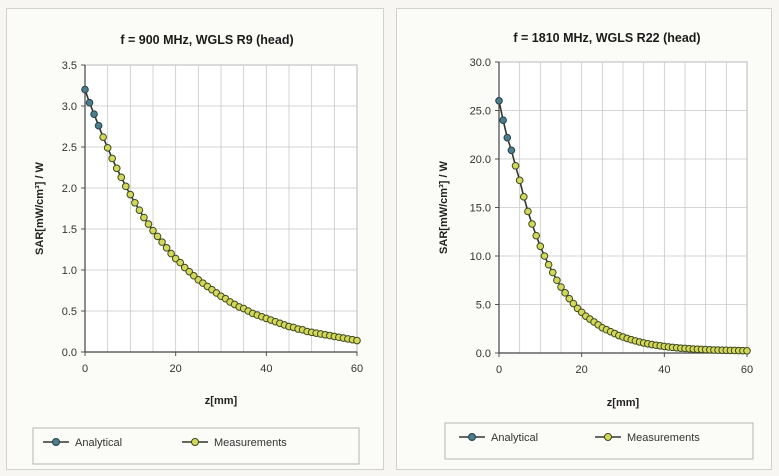  What do you see at coordinates (69, 66) in the screenshot?
I see `y-tick-label: 3.5` at bounding box center [69, 66].